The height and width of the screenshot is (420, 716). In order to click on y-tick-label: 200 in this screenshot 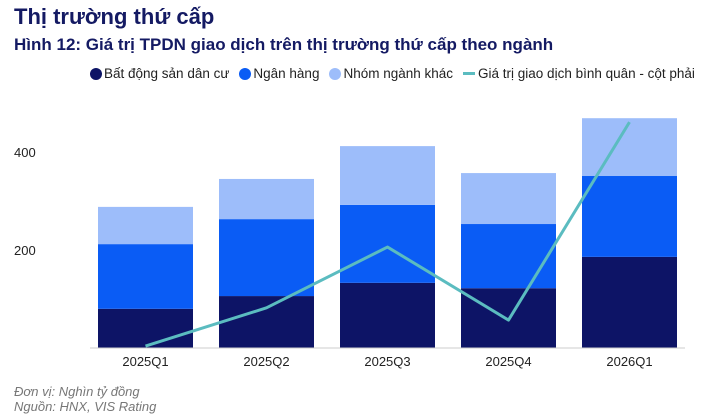, I will do `click(25, 250)`.